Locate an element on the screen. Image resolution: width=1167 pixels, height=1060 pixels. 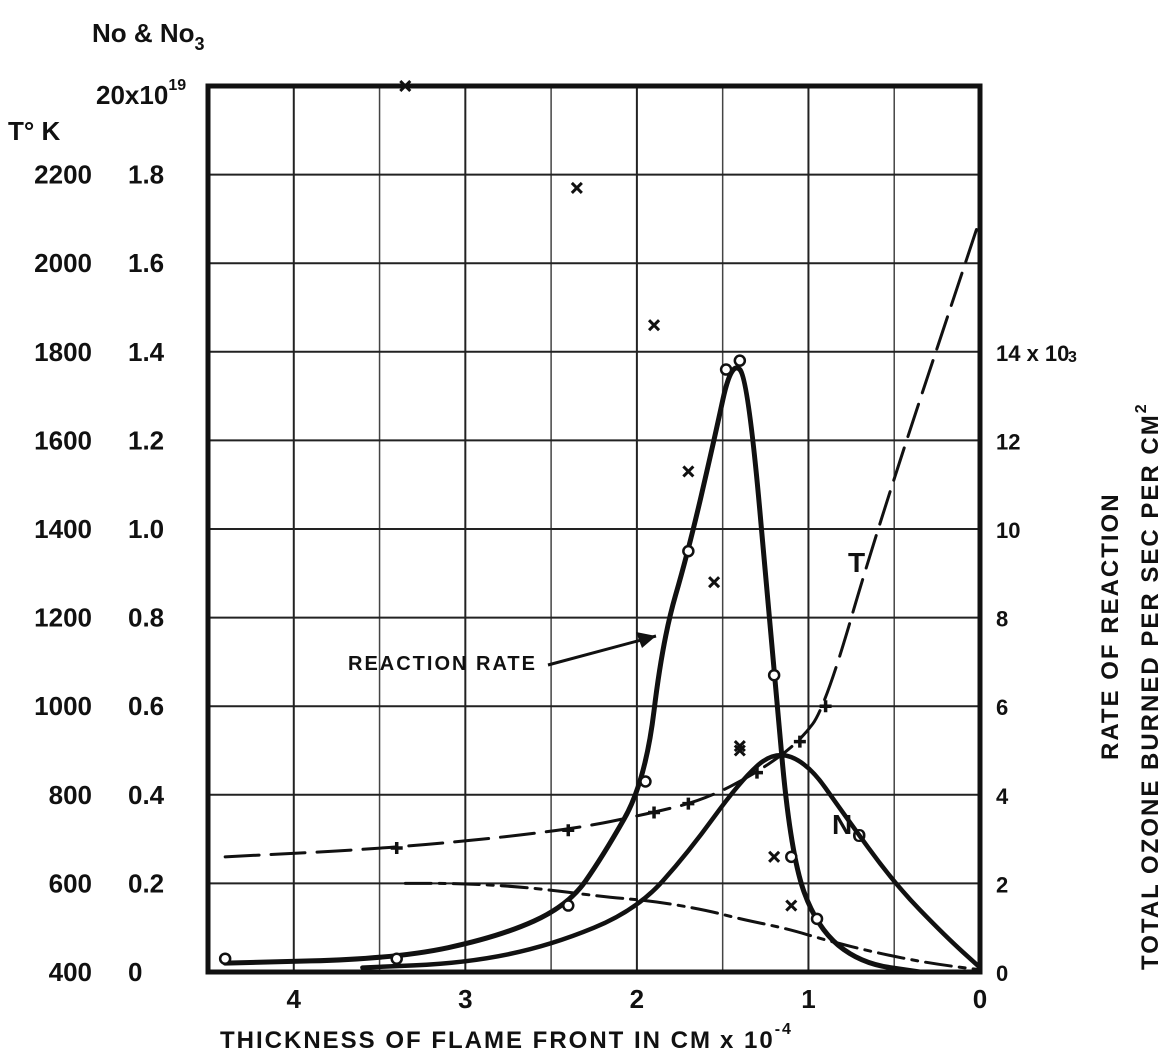
x-tick-labels: 4 3 2 1 0 is located at coordinates (637, 999).